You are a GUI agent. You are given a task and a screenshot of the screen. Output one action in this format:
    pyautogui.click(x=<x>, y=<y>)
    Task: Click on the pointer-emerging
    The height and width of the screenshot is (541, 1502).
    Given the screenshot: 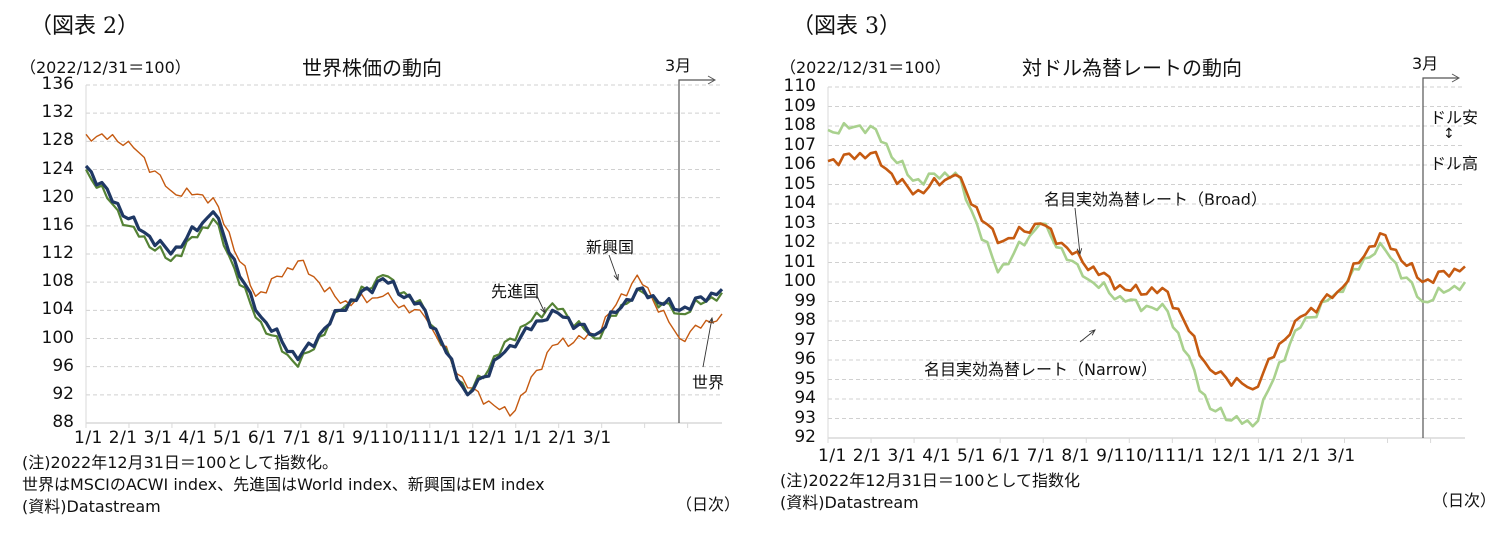 What is the action you would take?
    pyautogui.click(x=613, y=267)
    